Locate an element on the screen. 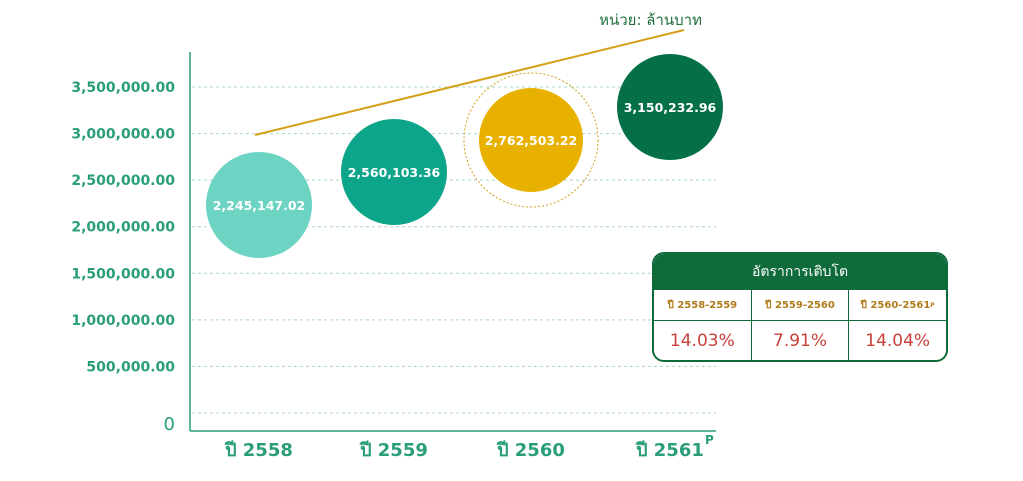 Image resolution: width=1023 pixels, height=481 pixels. x-tick-label: ปี 2560 is located at coordinates (530, 450).